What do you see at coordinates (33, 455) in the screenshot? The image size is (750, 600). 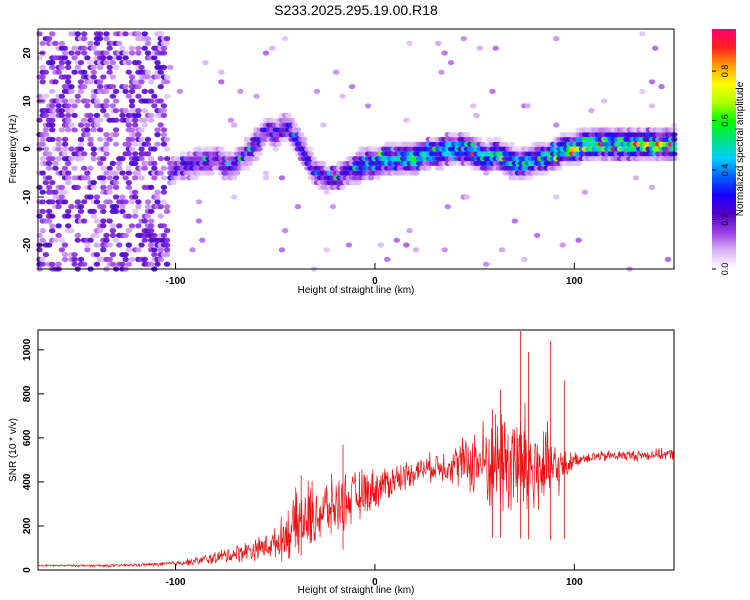 I see `snr-y-ticks: 0 200 400 600 800 1000` at bounding box center [33, 455].